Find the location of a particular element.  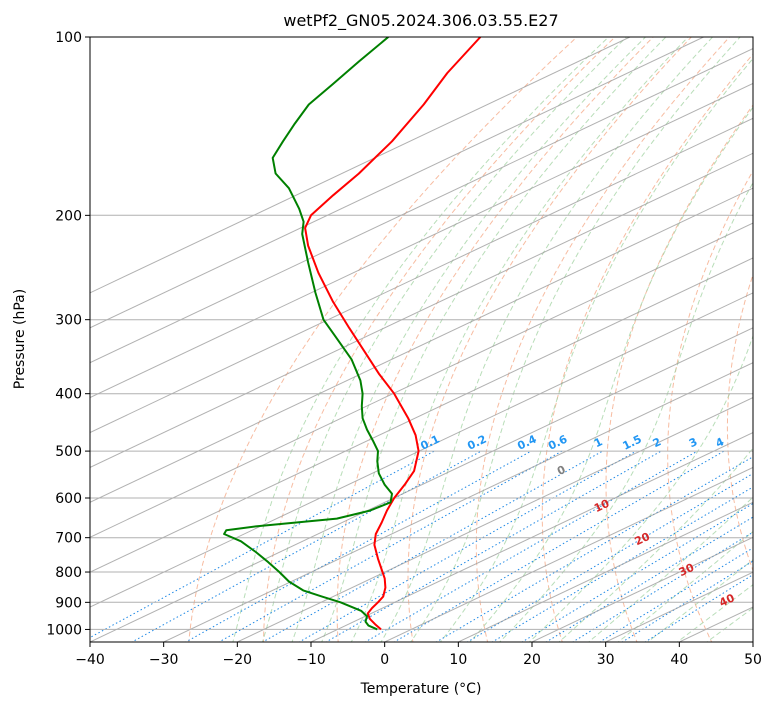

y-tick-label: 100 is located at coordinates (68, 38).